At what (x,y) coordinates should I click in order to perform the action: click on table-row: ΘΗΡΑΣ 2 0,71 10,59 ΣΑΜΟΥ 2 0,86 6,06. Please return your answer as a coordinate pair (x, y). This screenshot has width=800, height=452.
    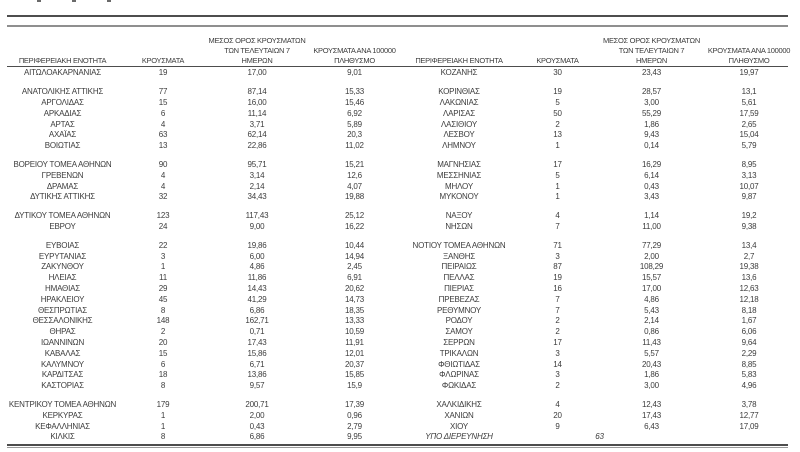
    Looking at the image, I should click on (401, 331).